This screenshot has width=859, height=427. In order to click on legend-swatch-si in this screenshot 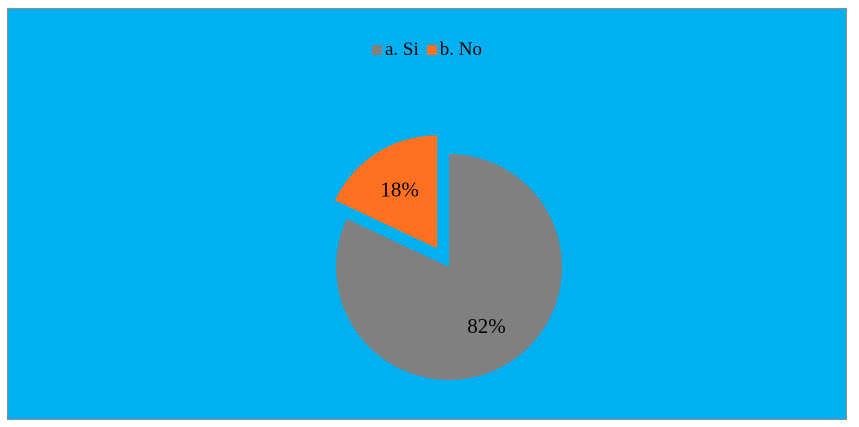, I will do `click(376, 50)`.